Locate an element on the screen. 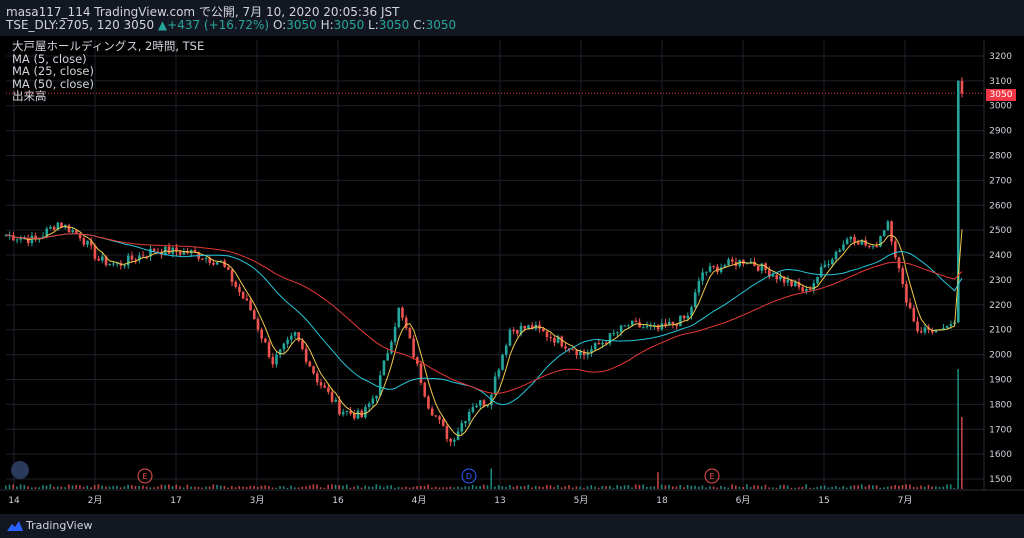 The width and height of the screenshot is (1024, 538). x-tick-label: 18 is located at coordinates (662, 501).